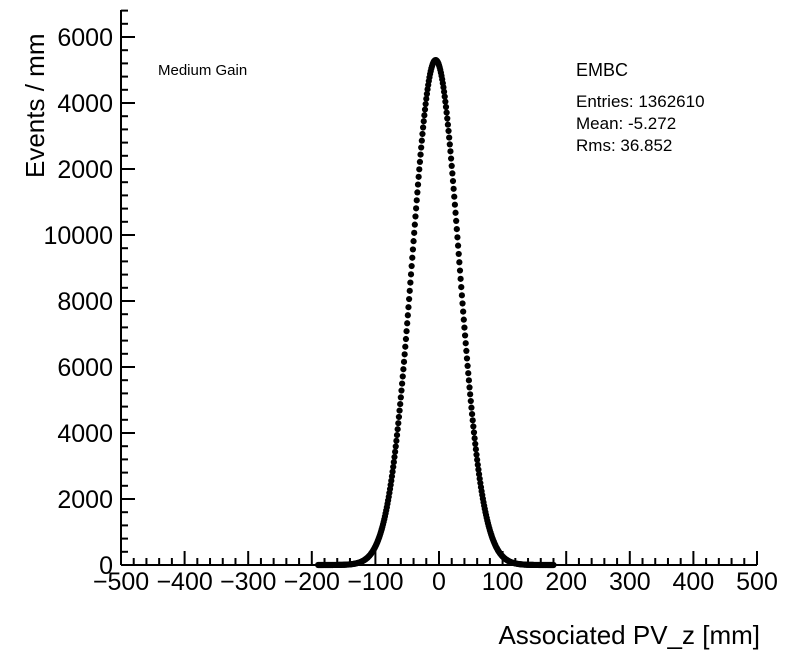 The height and width of the screenshot is (672, 796). Describe the element at coordinates (85, 104) in the screenshot. I see `y-tick-label: 4000` at that location.